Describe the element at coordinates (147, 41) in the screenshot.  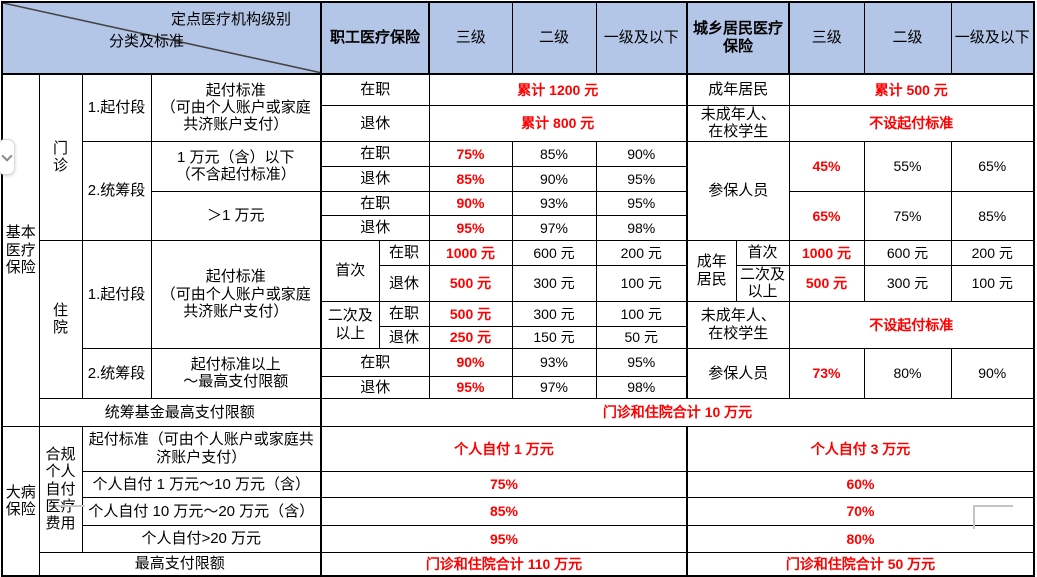
I see `corner-category-label: 分类及标准` at that location.